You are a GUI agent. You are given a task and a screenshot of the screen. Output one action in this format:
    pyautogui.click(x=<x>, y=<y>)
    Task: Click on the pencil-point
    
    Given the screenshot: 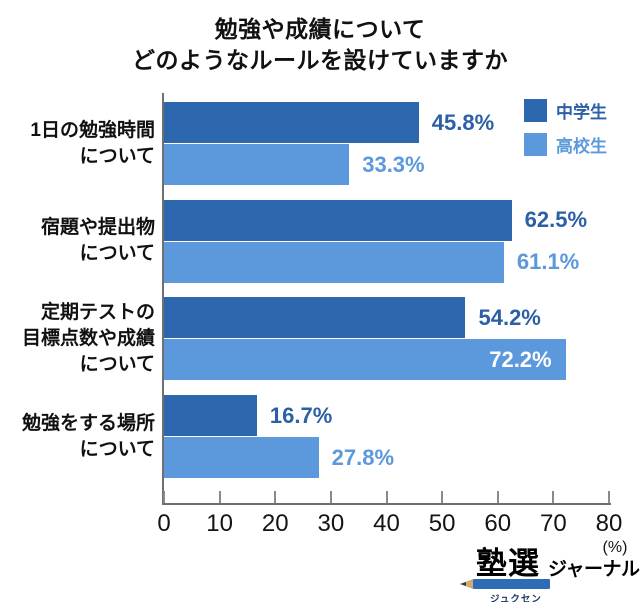 What is the action you would take?
    pyautogui.click(x=463, y=583)
    